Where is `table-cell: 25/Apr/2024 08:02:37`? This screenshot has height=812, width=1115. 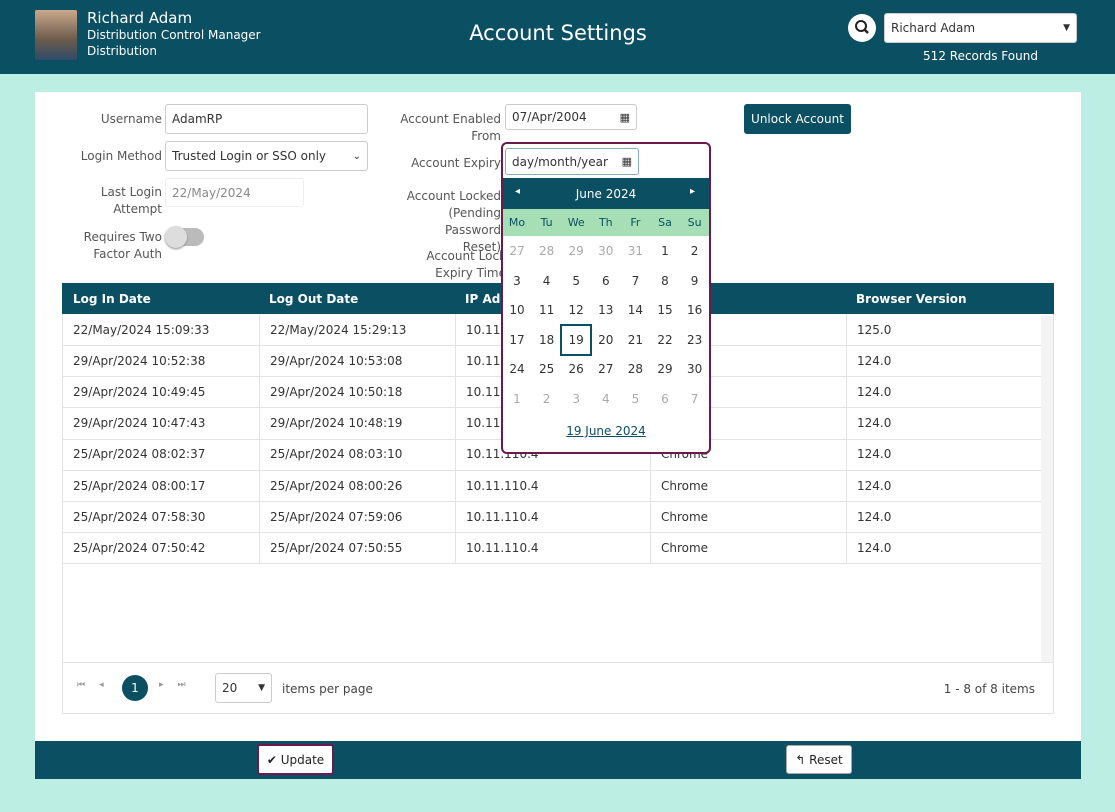 table-cell: 25/Apr/2024 08:02:37 is located at coordinates (139, 454).